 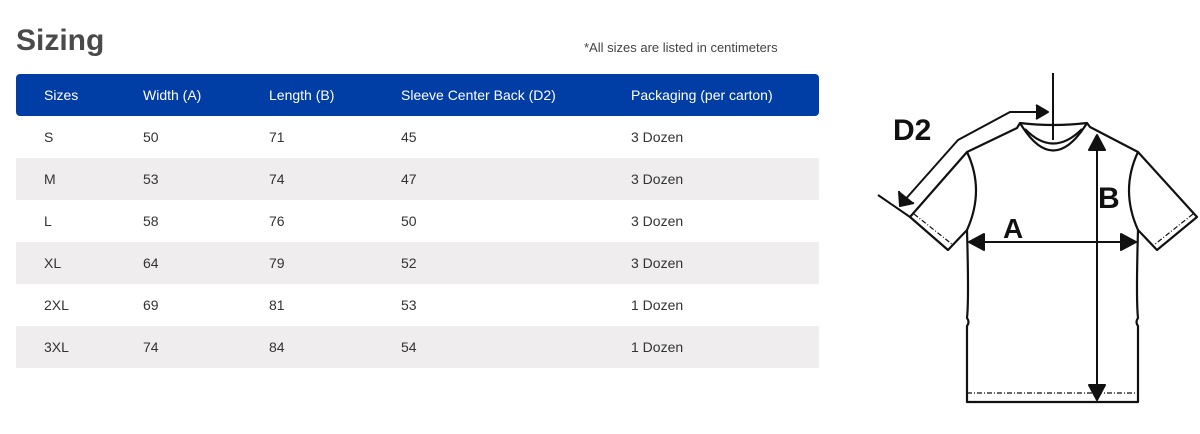 I want to click on table-cell: 69, so click(x=151, y=305).